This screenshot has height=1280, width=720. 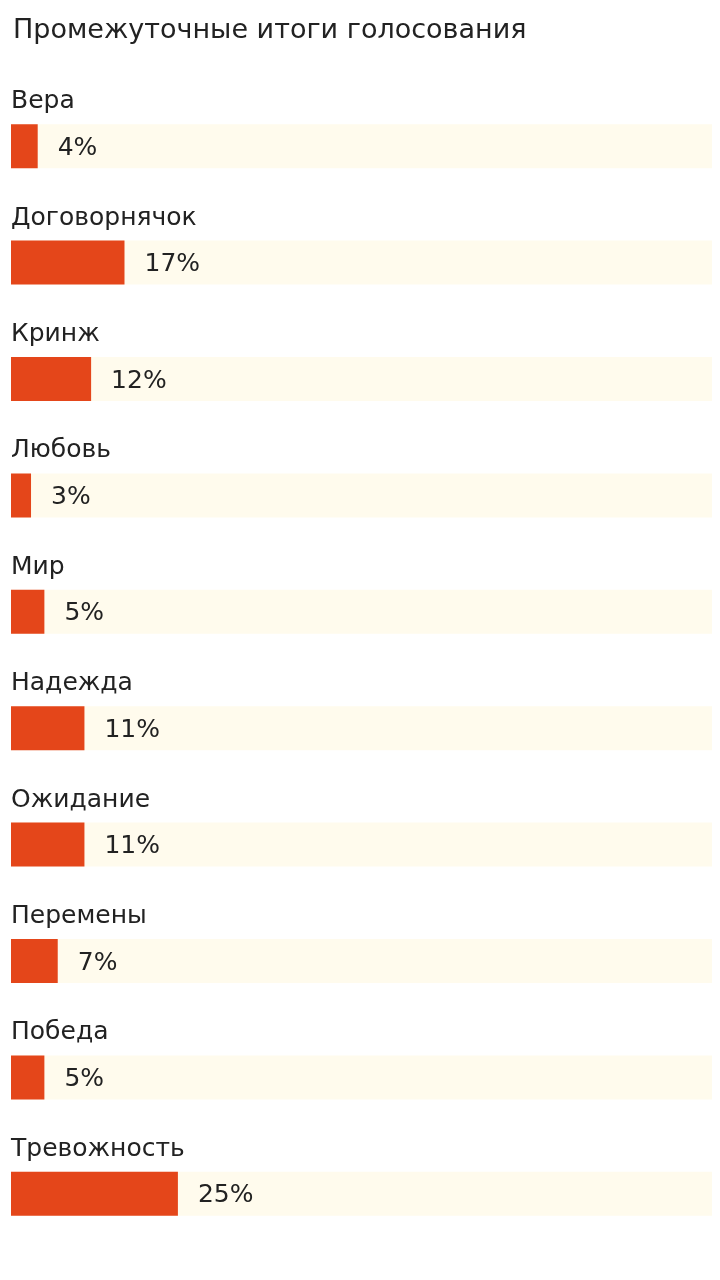 What do you see at coordinates (81, 798) in the screenshot?
I see `y-tick-label: Ожидание` at bounding box center [81, 798].